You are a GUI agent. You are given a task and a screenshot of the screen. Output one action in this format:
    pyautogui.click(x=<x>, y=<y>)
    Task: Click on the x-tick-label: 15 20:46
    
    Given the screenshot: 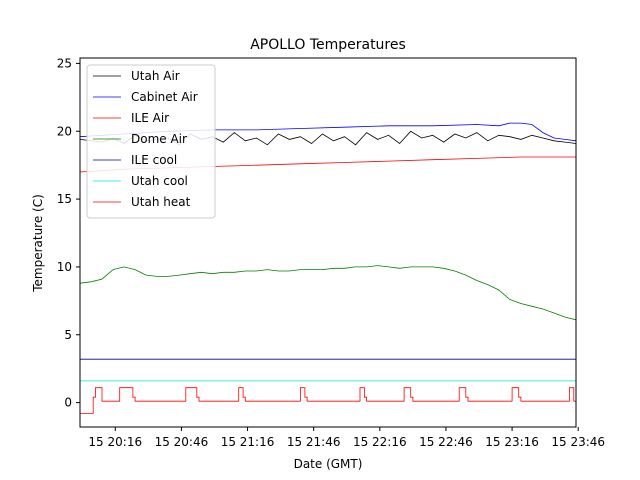 What is the action you would take?
    pyautogui.click(x=182, y=442)
    